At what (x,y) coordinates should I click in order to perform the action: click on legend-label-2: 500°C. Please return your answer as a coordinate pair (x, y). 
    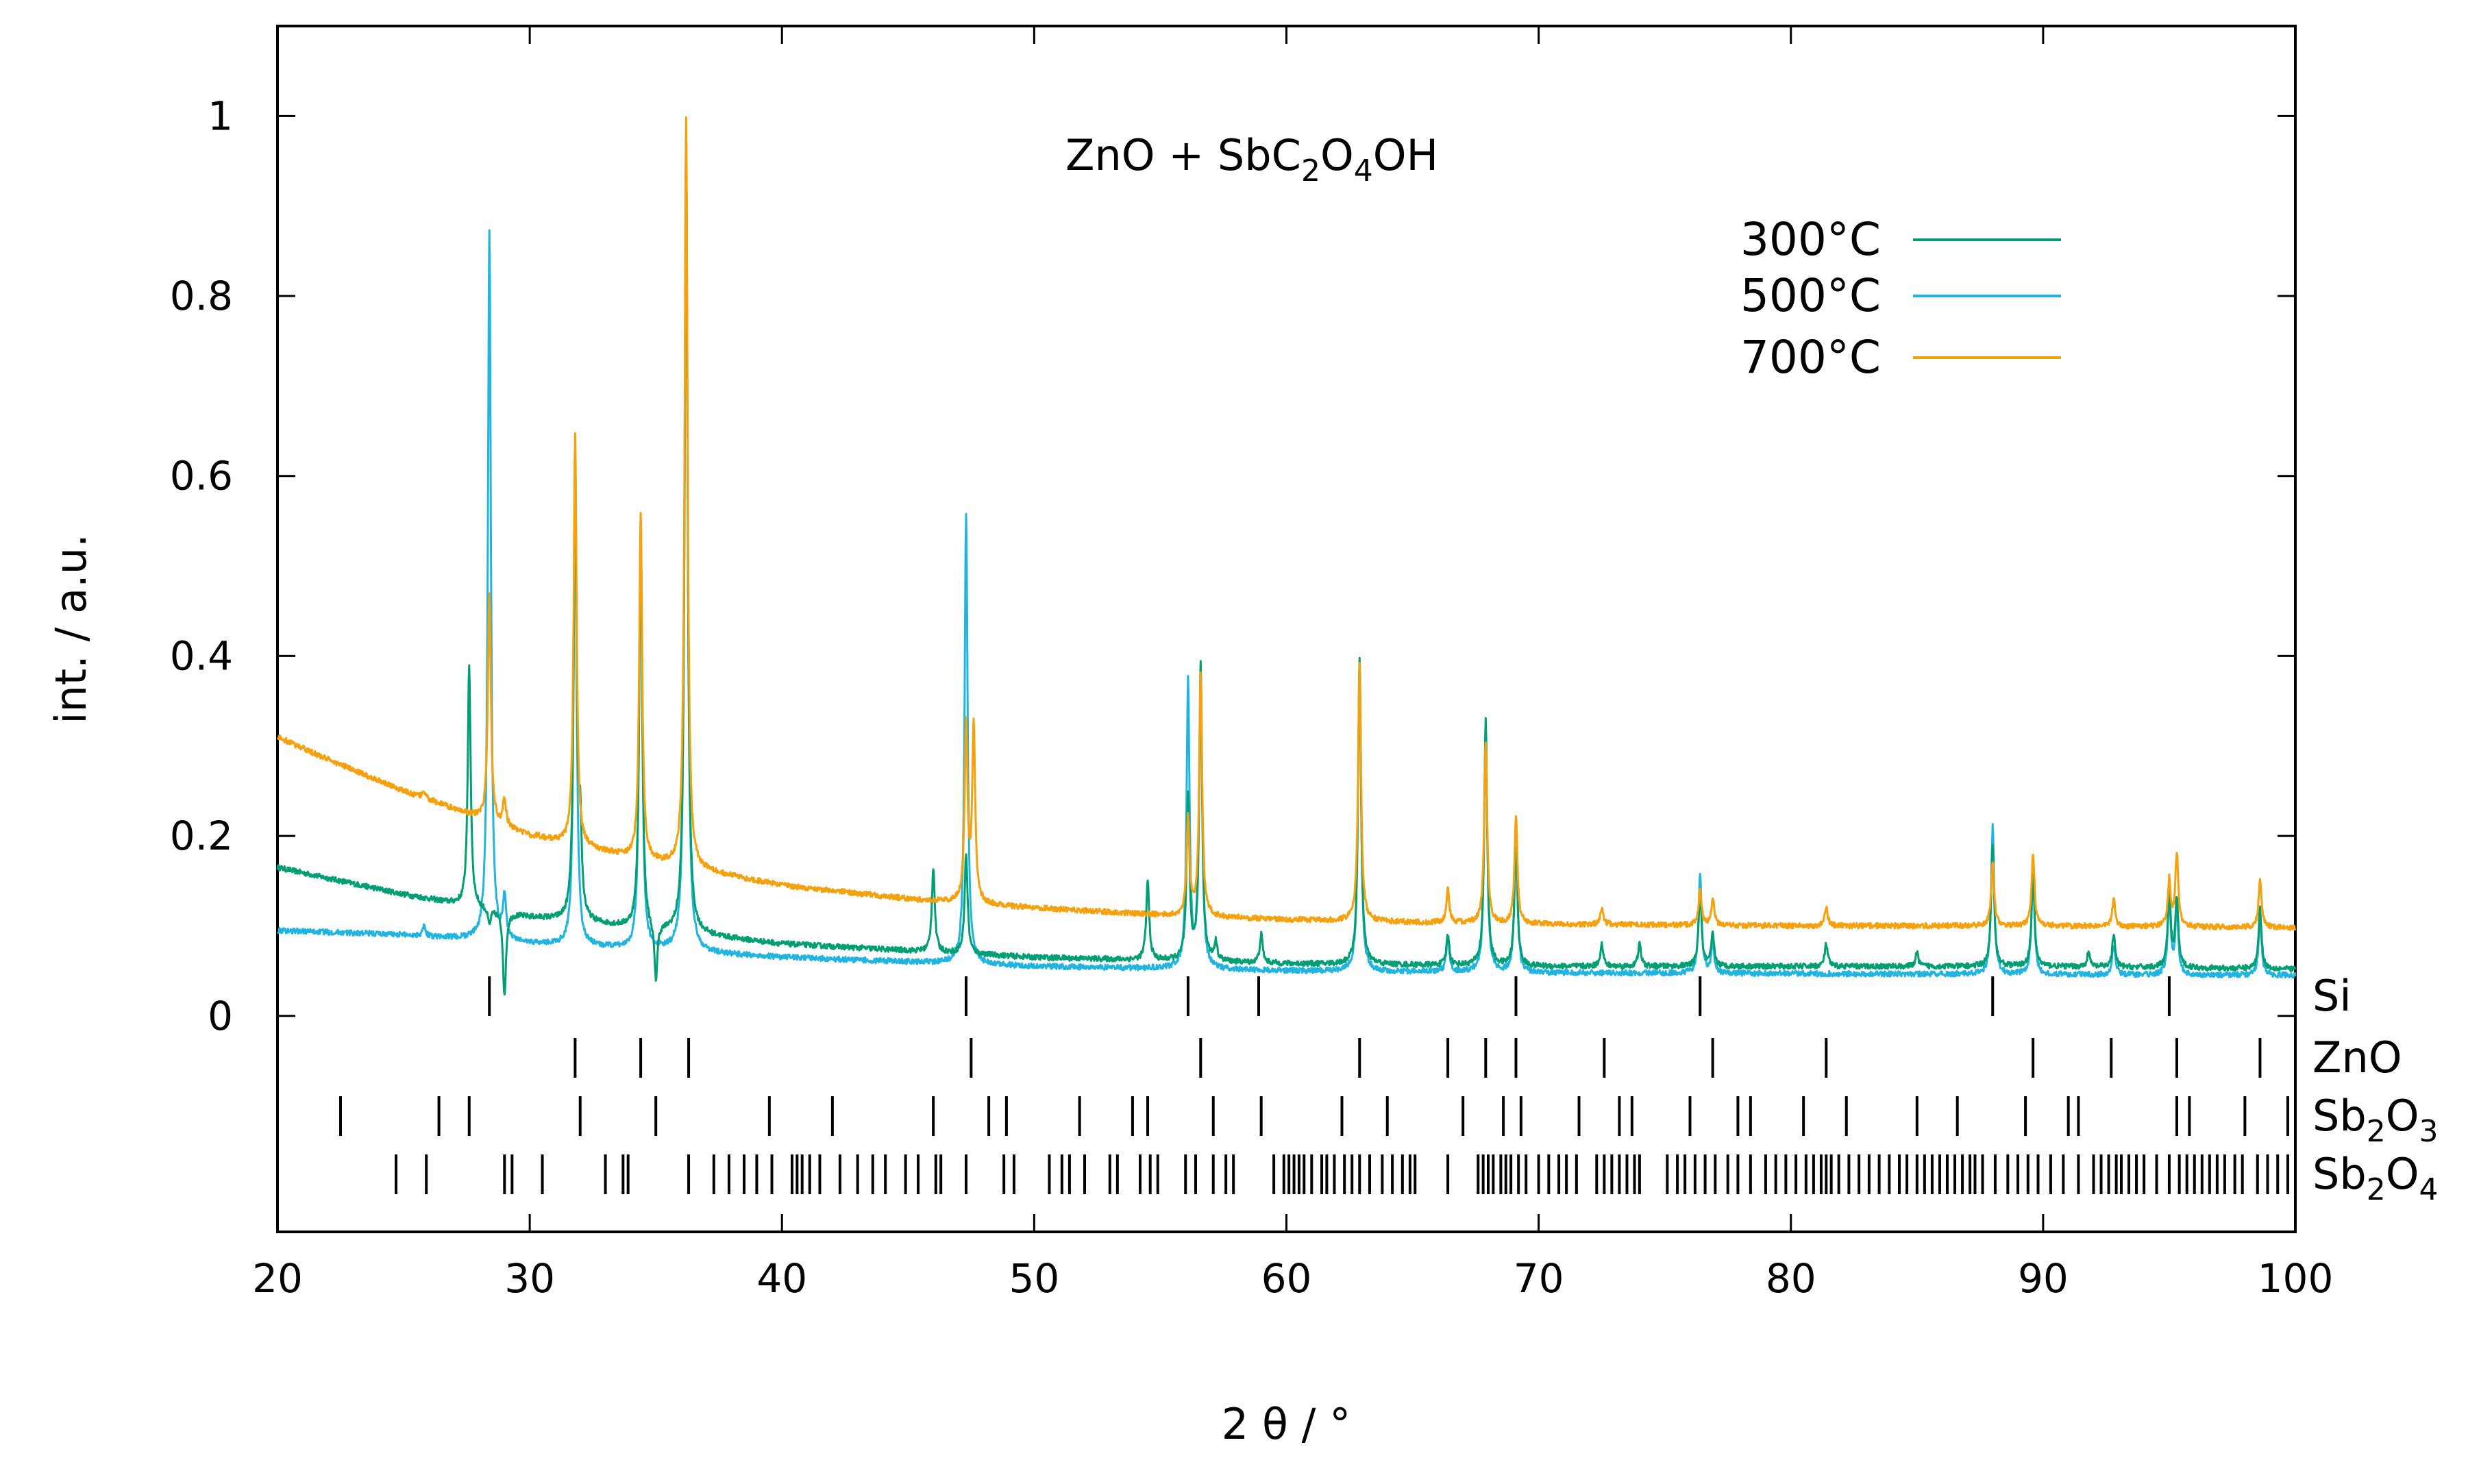
    Looking at the image, I should click on (1810, 295).